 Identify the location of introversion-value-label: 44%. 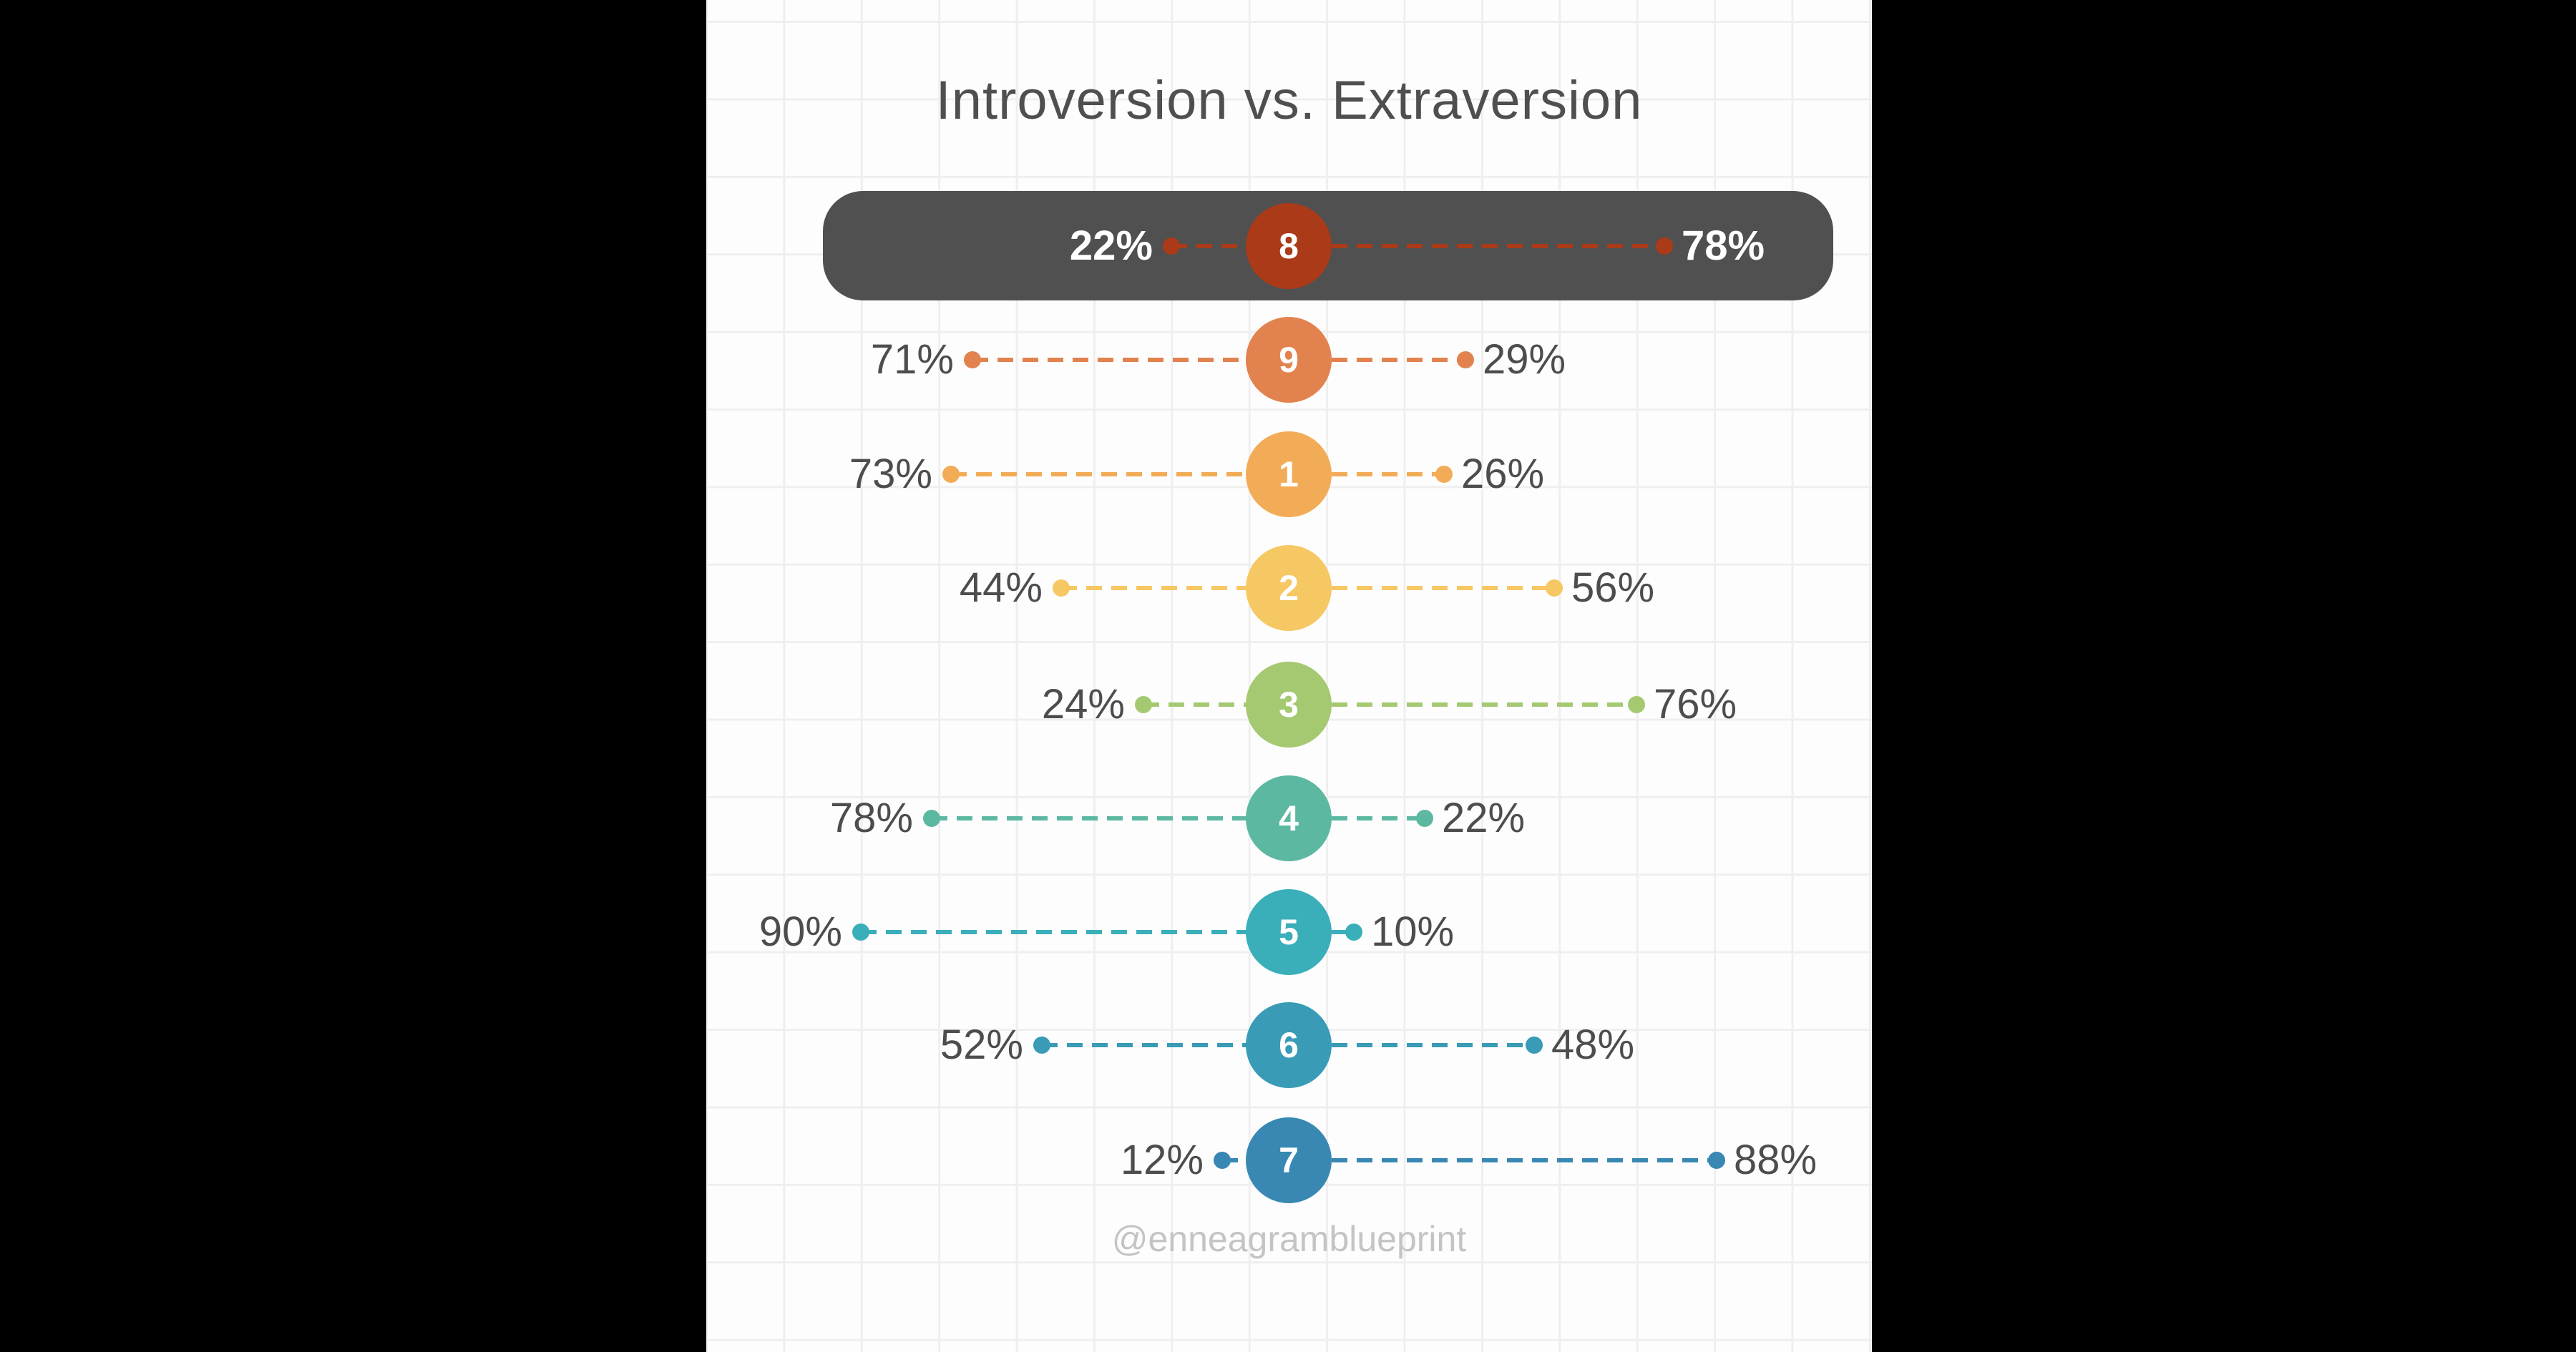
(1001, 588).